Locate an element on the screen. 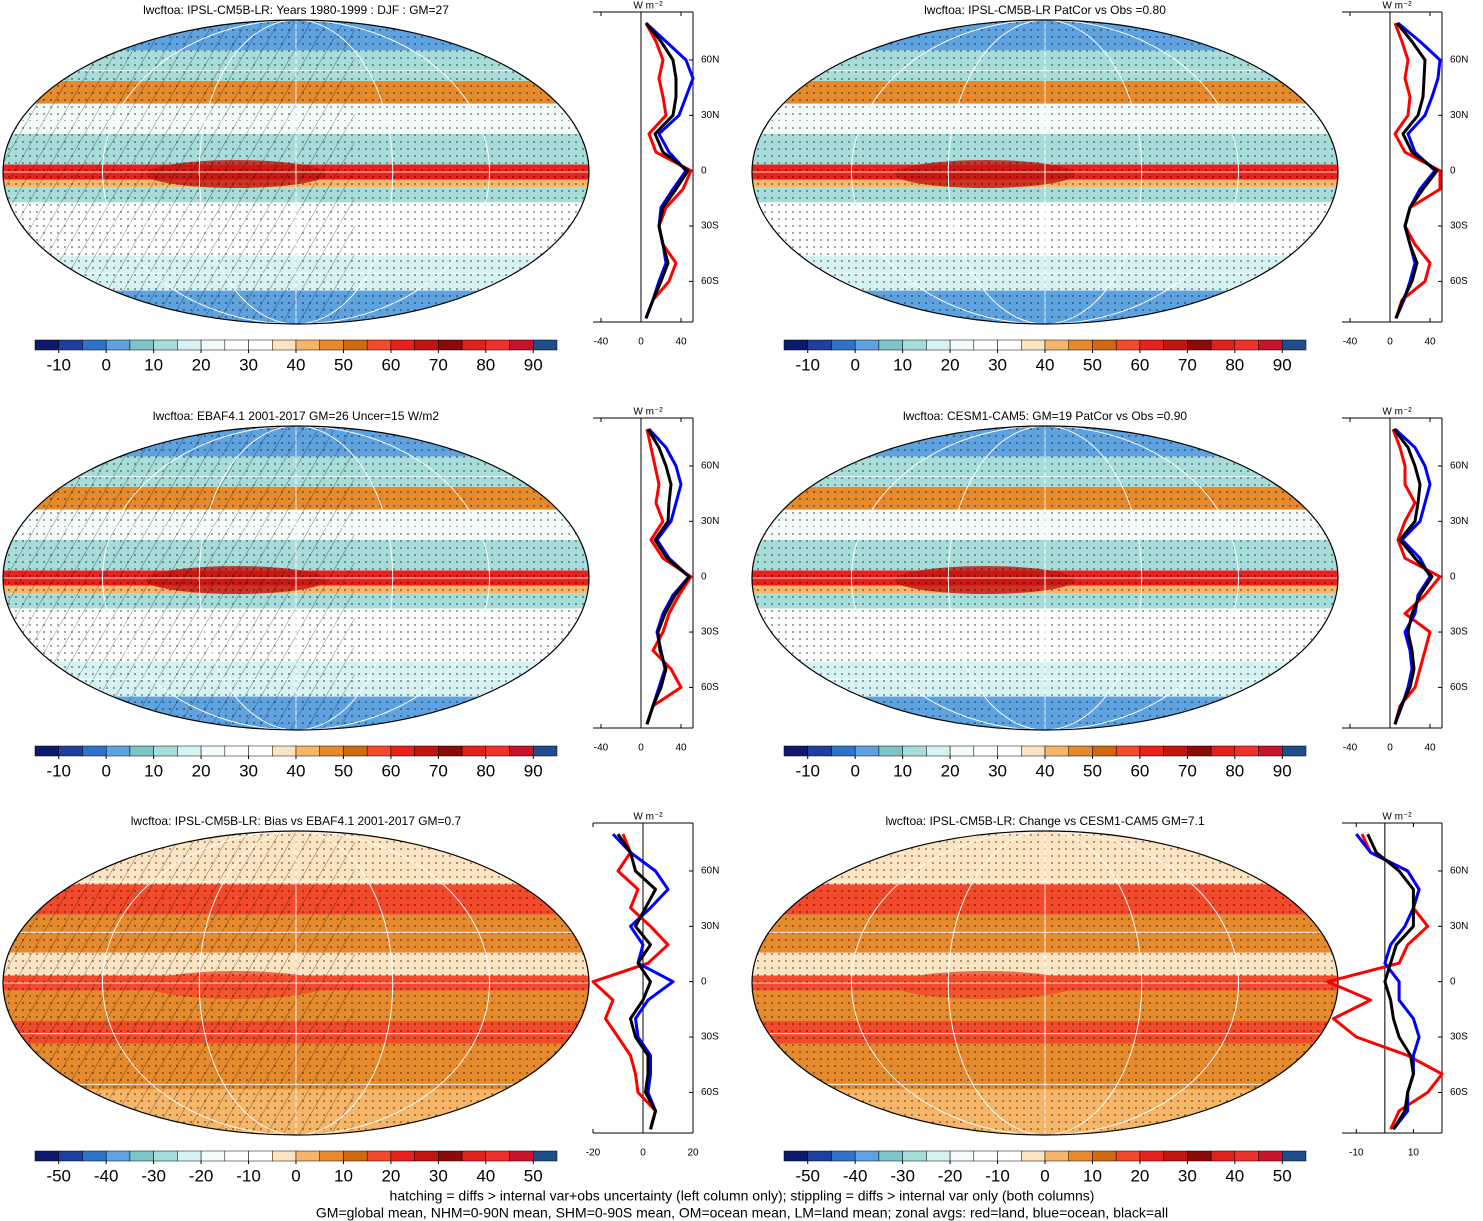 The width and height of the screenshot is (1483, 1221). y-tick-label: 60S is located at coordinates (1459, 687).